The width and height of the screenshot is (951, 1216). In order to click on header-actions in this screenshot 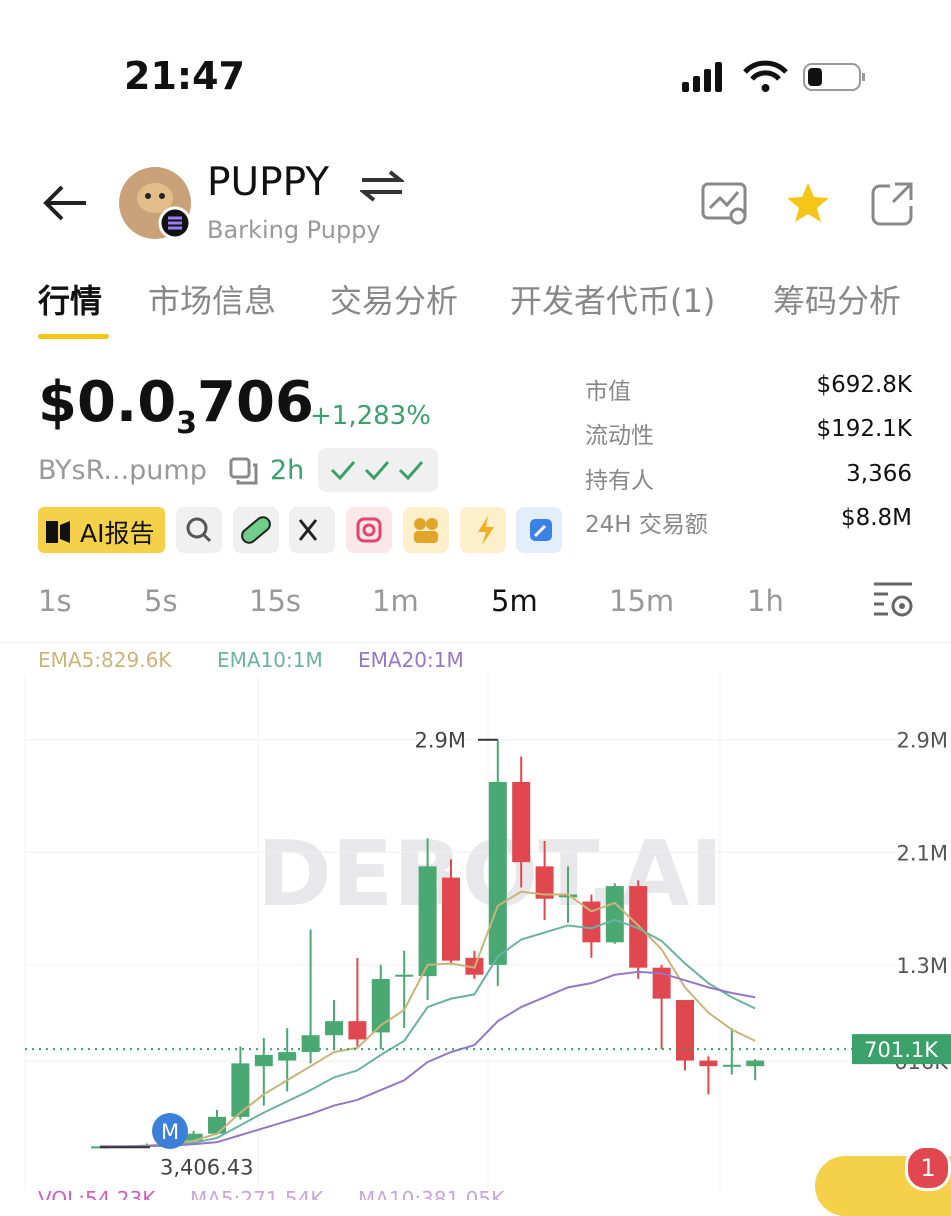, I will do `click(810, 203)`.